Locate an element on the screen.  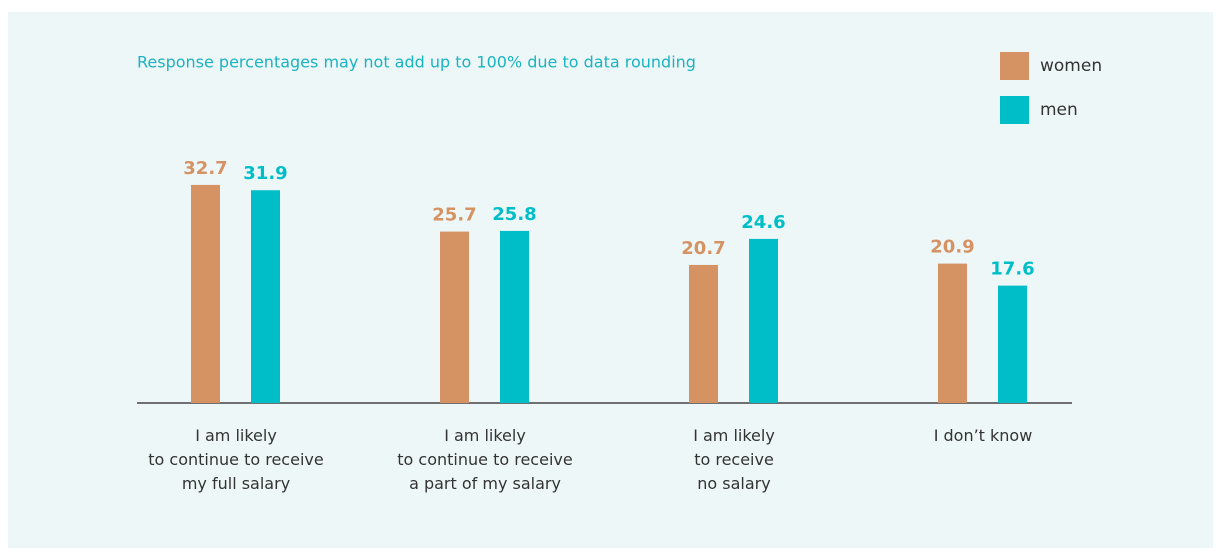
x-tick-label: I am likely to receive no salary is located at coordinates (734, 459).